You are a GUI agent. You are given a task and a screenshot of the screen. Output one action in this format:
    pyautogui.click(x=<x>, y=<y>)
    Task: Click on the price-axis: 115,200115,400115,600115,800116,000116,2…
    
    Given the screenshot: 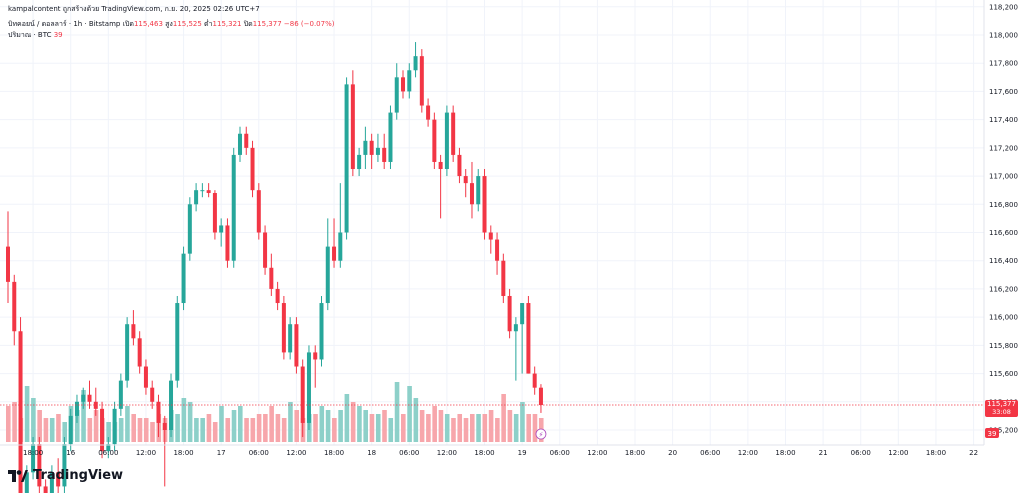 What is the action you would take?
    pyautogui.click(x=1000, y=222)
    